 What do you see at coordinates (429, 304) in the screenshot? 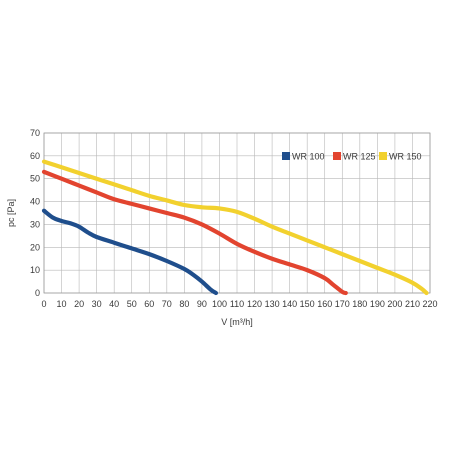
I see `x-tick-label: 220` at bounding box center [429, 304].